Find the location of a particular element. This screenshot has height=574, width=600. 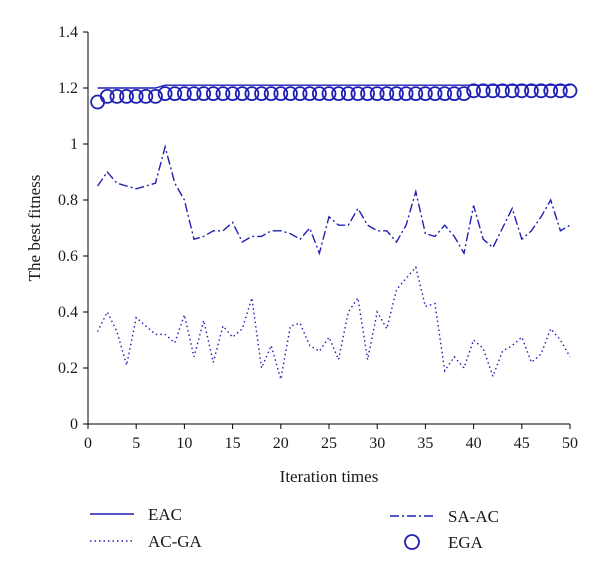

x-tick-label: 40 is located at coordinates (474, 443).